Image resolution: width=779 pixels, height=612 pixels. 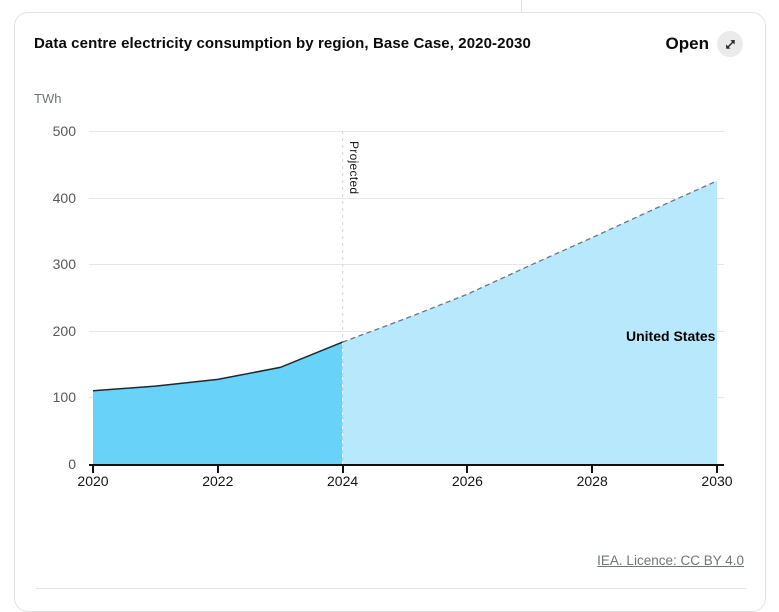 What do you see at coordinates (64, 397) in the screenshot?
I see `y-tick-label: 100` at bounding box center [64, 397].